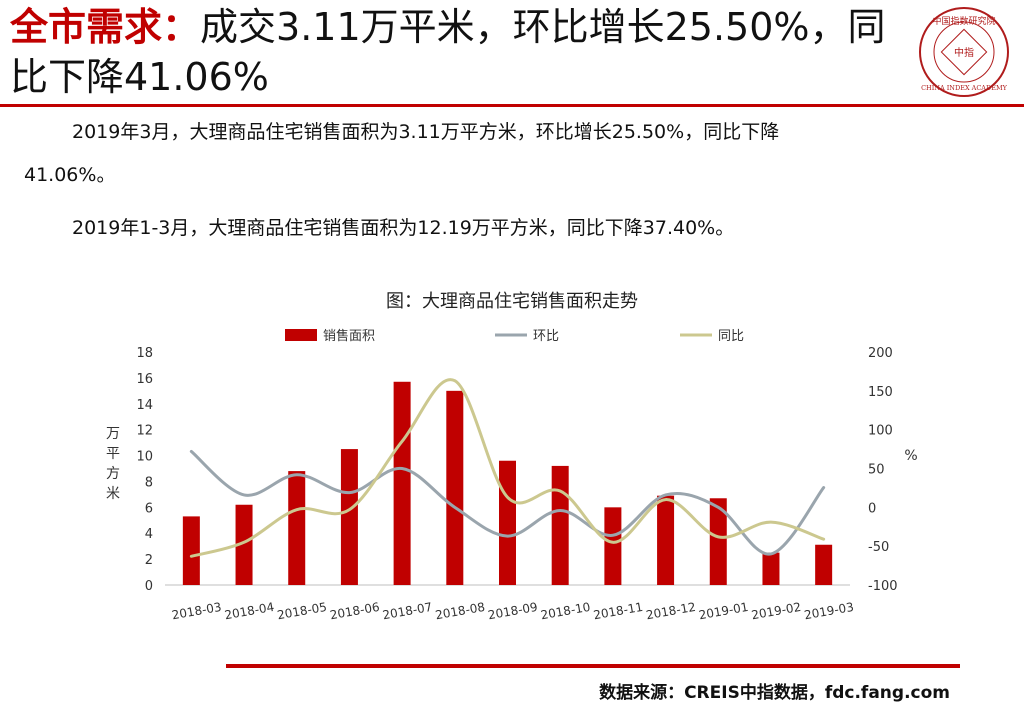  What do you see at coordinates (872, 508) in the screenshot?
I see `y-right-tick-label: 0` at bounding box center [872, 508].